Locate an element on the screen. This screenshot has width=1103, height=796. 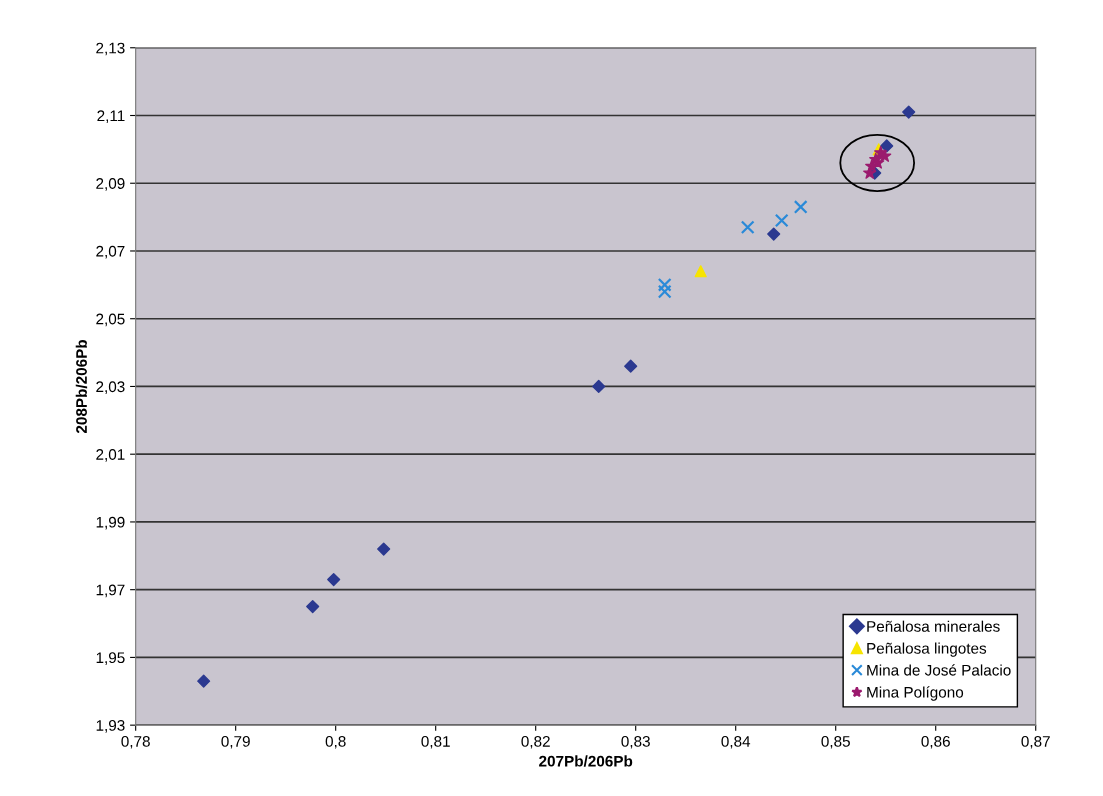
x-tick-label: 0,79 is located at coordinates (235, 742).